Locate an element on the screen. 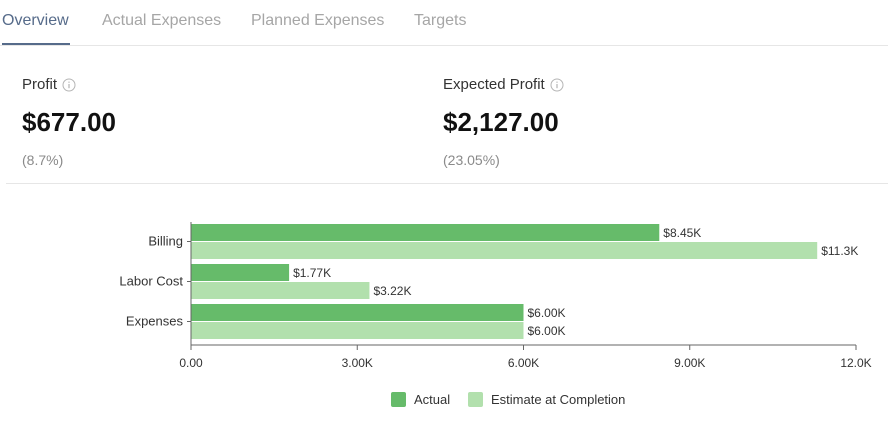 This screenshot has width=888, height=433. bar-estimate-at-completion-billing is located at coordinates (504, 250).